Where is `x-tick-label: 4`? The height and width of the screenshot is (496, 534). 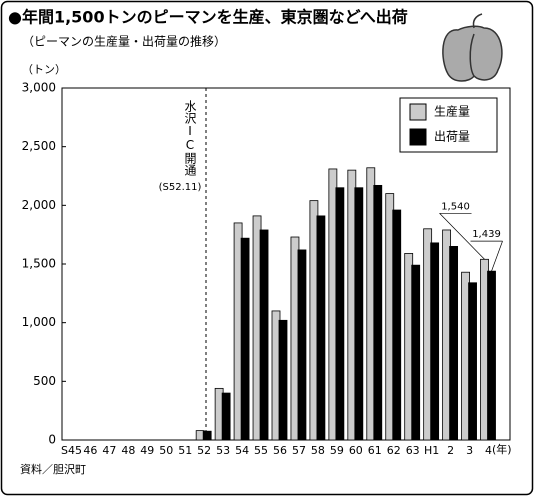 x-tick-label: 4 is located at coordinates (488, 450).